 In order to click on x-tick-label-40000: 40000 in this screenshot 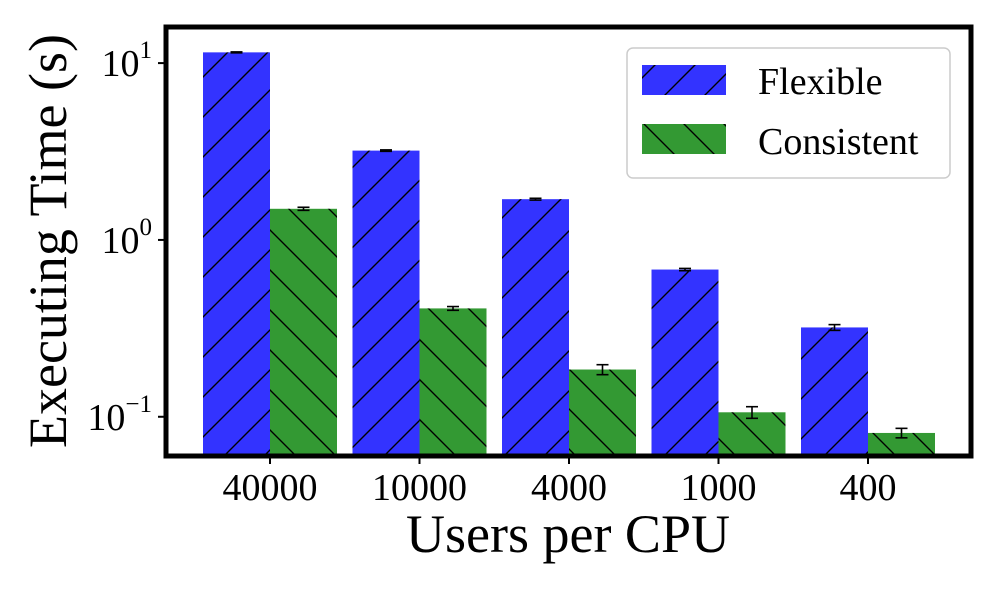, I will do `click(270, 488)`.